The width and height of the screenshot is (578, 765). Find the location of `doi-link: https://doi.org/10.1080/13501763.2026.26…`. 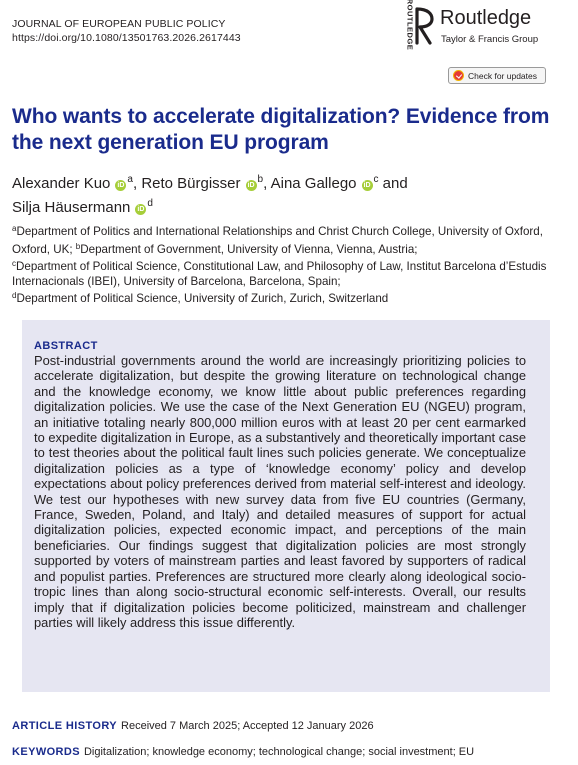

doi-link: https://doi.org/10.1080/13501763.2026.26… is located at coordinates (126, 38).